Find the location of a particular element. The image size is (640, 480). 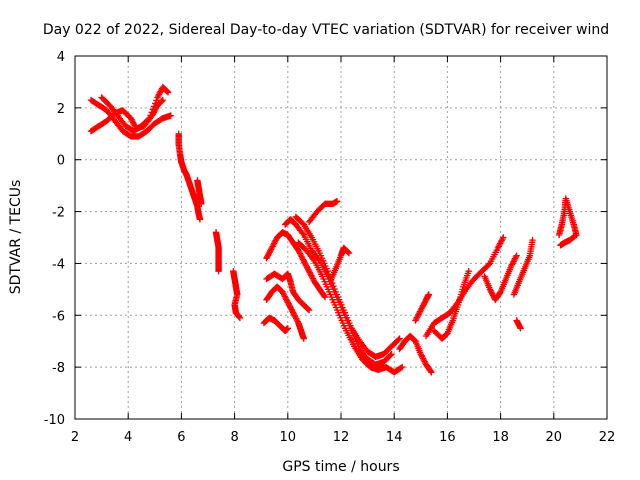

x-axis-title: GPS time / hours is located at coordinates (340, 467).